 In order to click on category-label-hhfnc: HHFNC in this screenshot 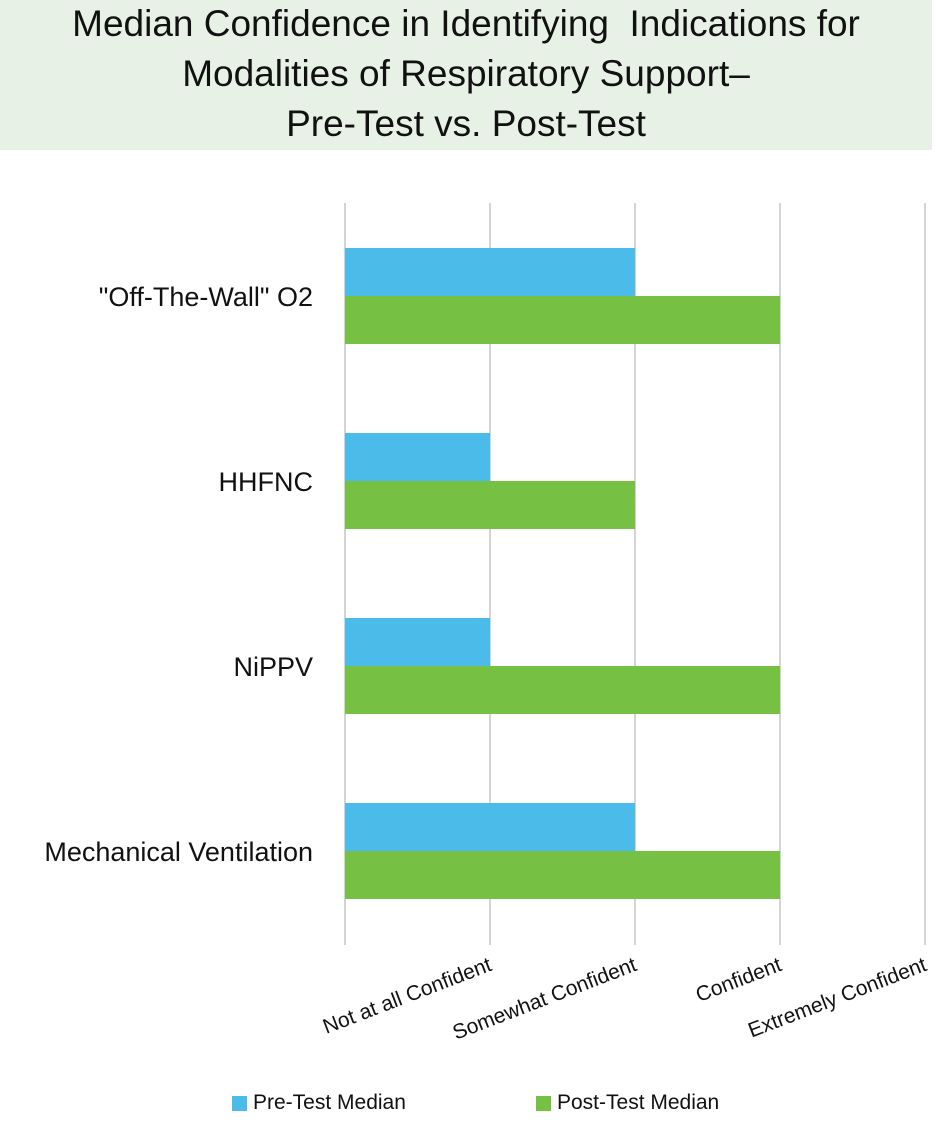, I will do `click(266, 482)`.